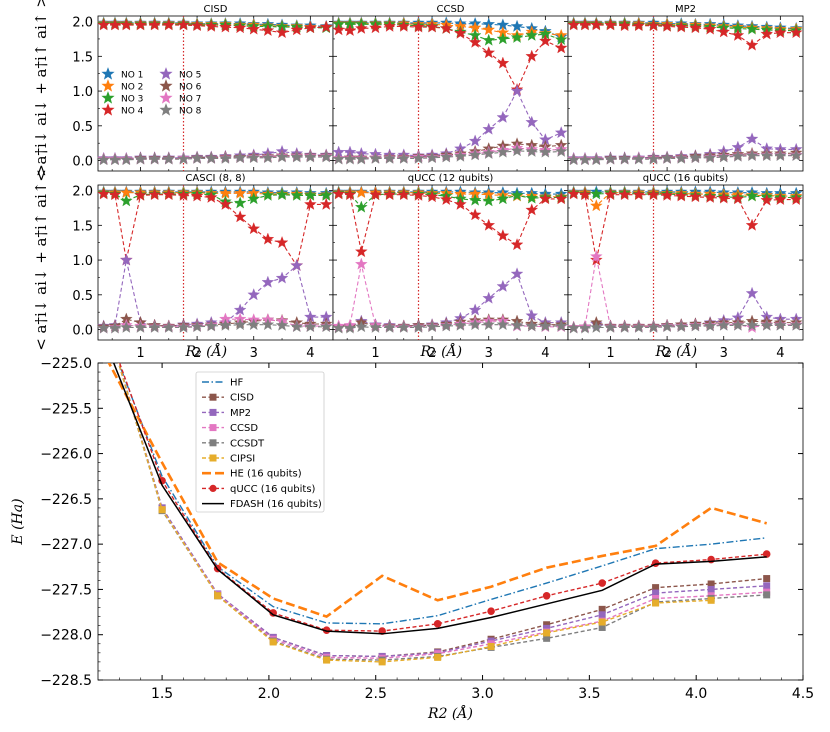 This screenshot has width=830, height=732. I want to click on legend-label: MP2, so click(240, 413).